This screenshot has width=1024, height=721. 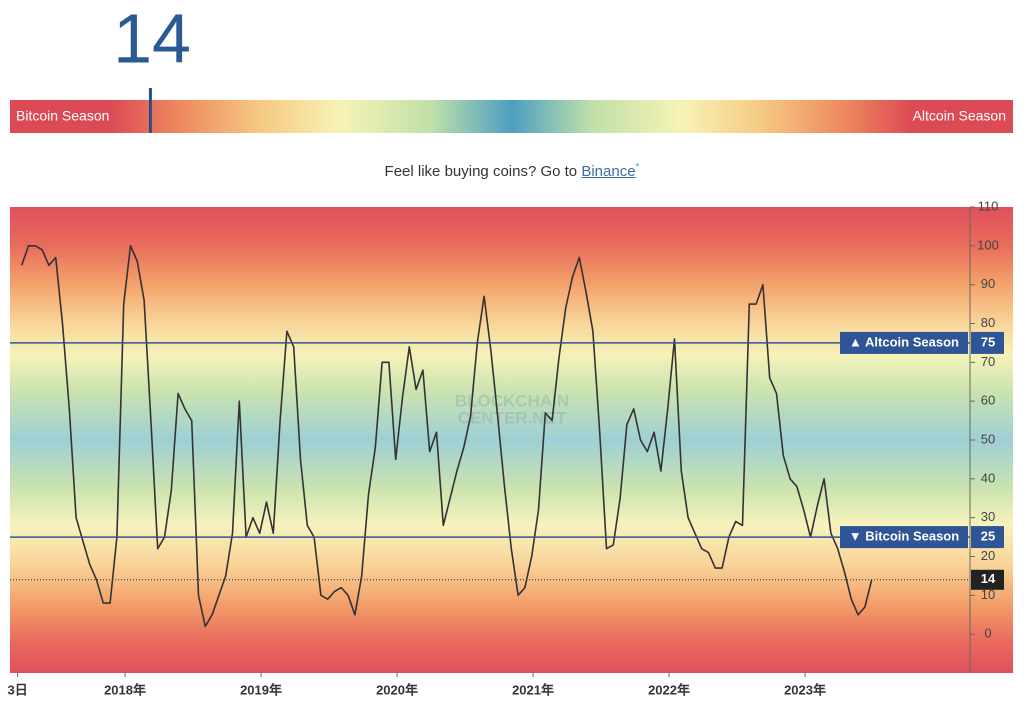 I want to click on y-tick-label: 70, so click(x=988, y=361).